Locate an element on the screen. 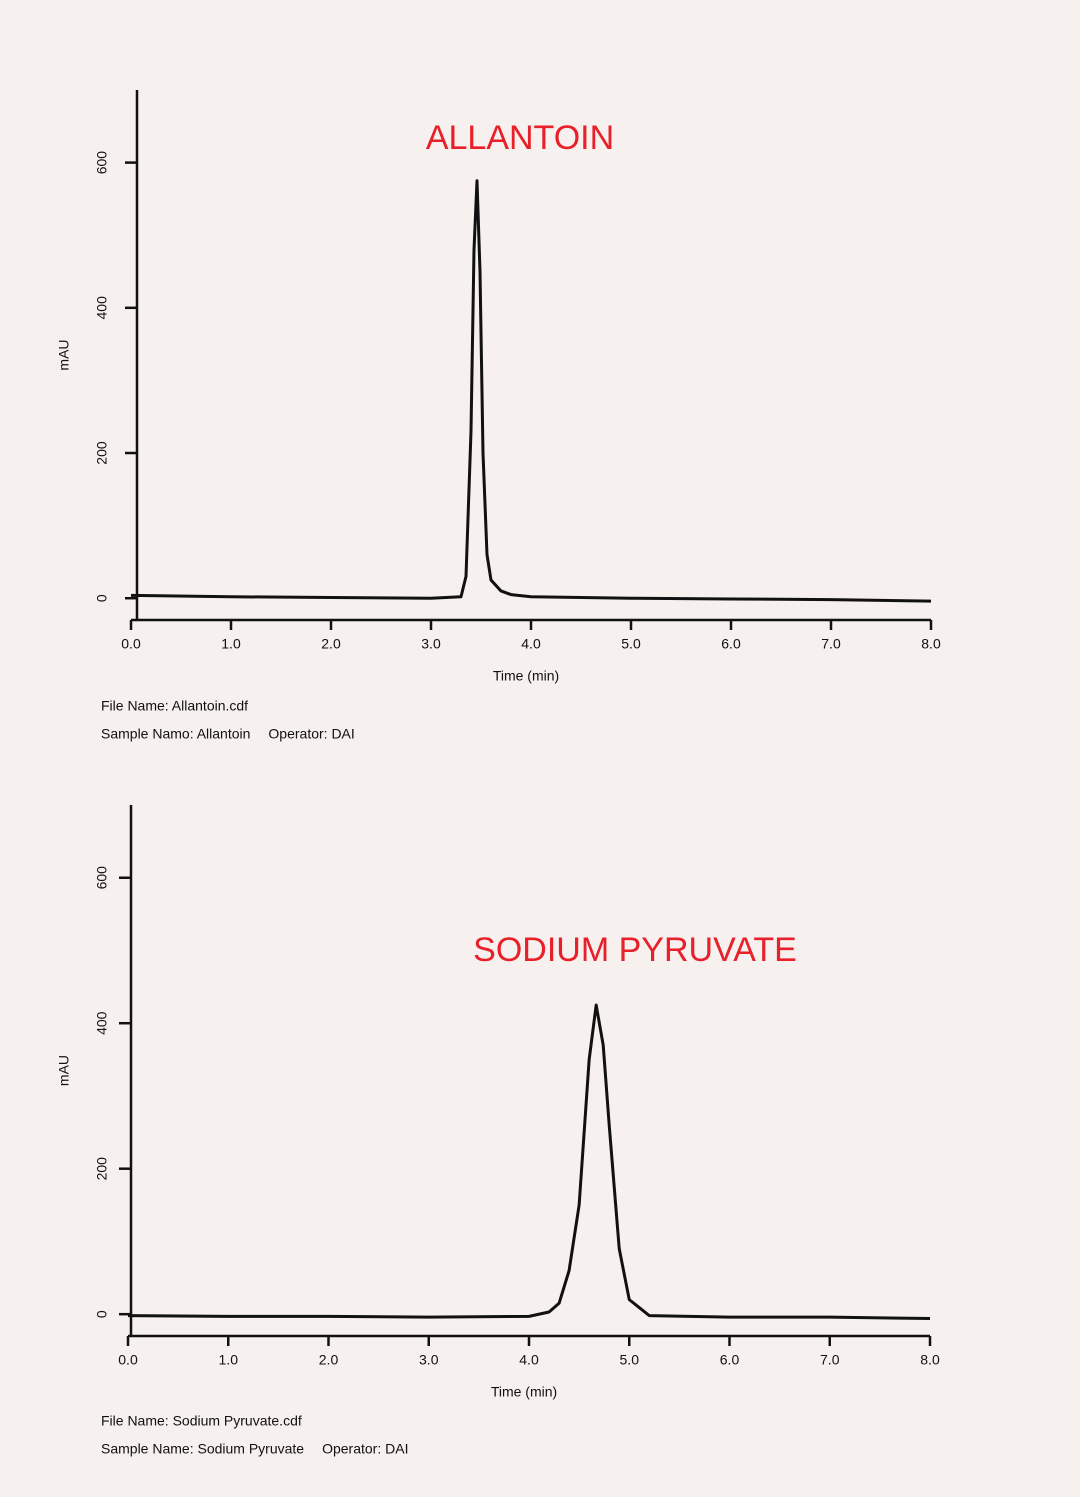  annotation: SODIUM PYRUVATE is located at coordinates (635, 950).